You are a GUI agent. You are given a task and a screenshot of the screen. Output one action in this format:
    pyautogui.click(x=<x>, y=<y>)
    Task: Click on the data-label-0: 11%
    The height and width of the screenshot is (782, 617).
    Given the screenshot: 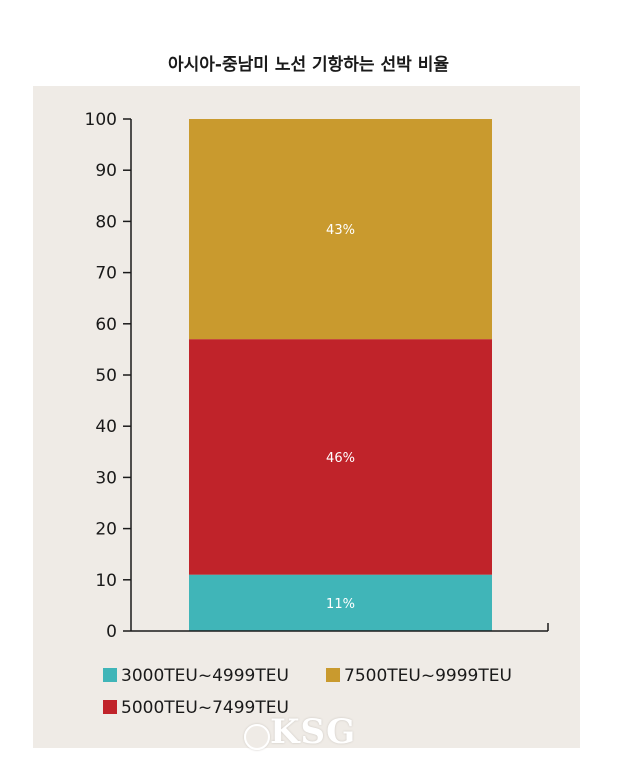 What is the action you would take?
    pyautogui.click(x=340, y=604)
    